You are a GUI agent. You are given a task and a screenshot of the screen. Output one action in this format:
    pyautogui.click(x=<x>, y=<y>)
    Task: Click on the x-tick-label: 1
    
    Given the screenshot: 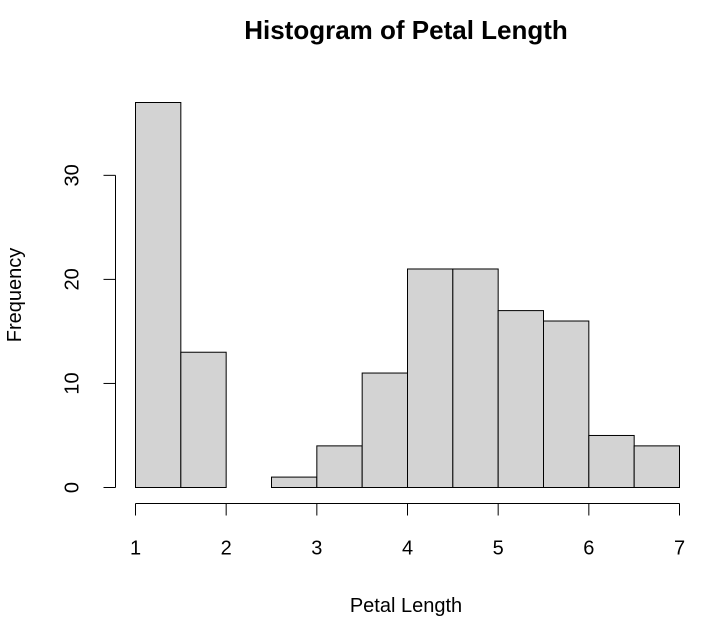 What is the action you would take?
    pyautogui.click(x=135, y=549)
    